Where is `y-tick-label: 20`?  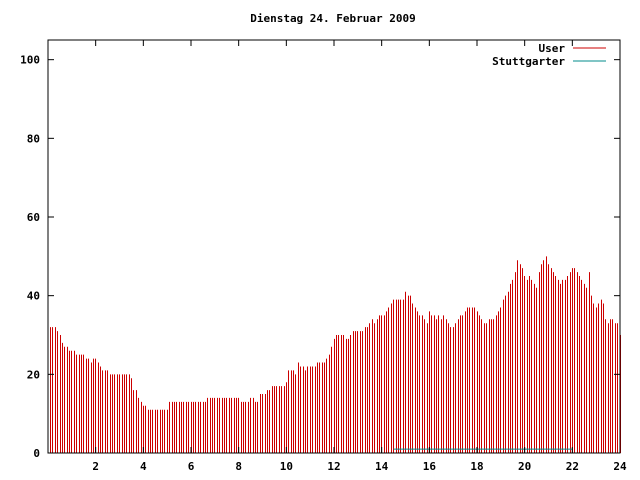
y-tick-label: 20 is located at coordinates (33, 374).